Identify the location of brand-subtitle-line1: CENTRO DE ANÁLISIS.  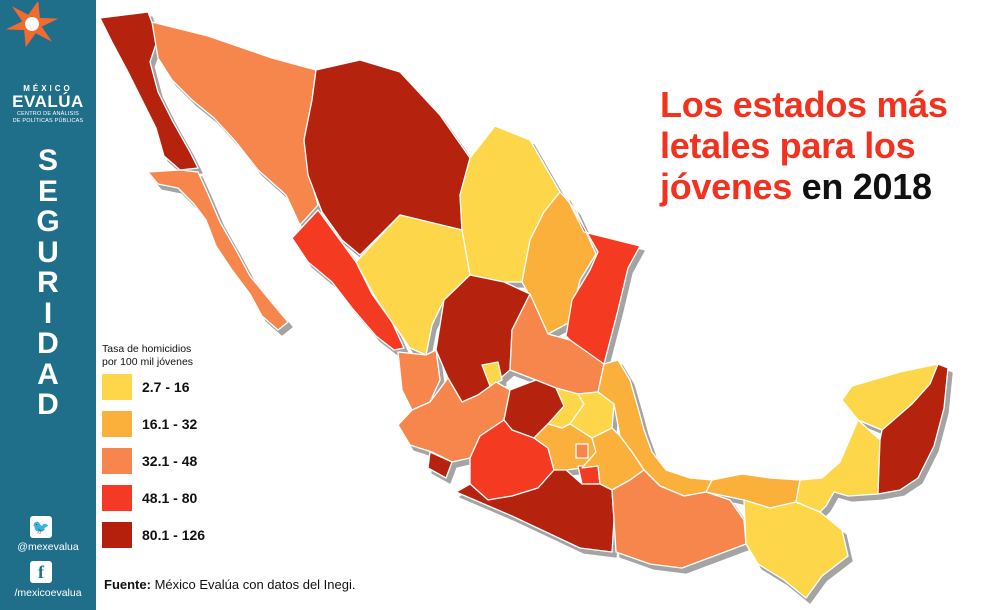
(48, 114).